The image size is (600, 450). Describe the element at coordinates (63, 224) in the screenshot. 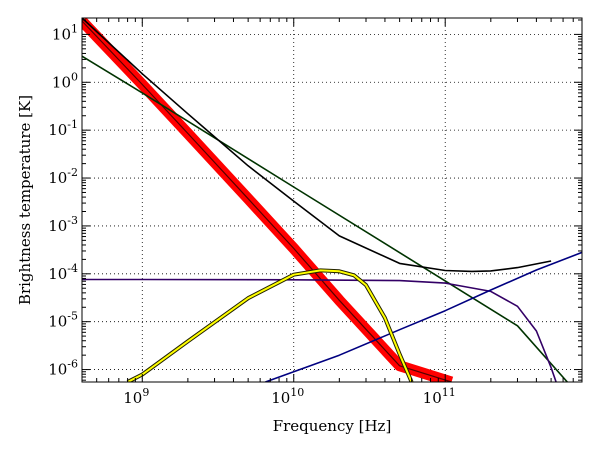

I see `y-tick-label: 10⁻³` at that location.